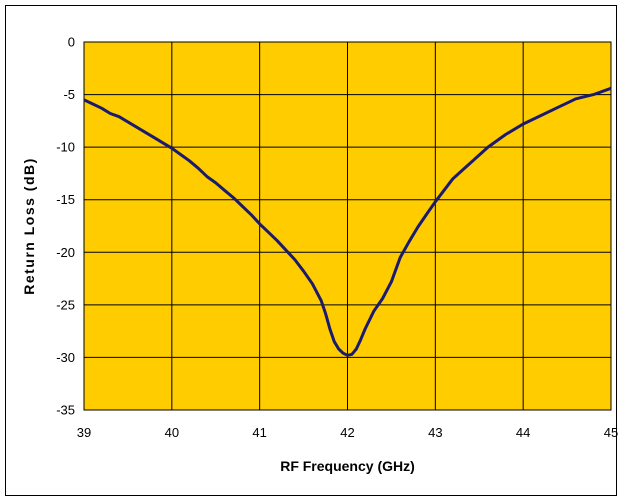 The image size is (623, 503). What do you see at coordinates (84, 432) in the screenshot?
I see `x-tick-label: 39` at bounding box center [84, 432].